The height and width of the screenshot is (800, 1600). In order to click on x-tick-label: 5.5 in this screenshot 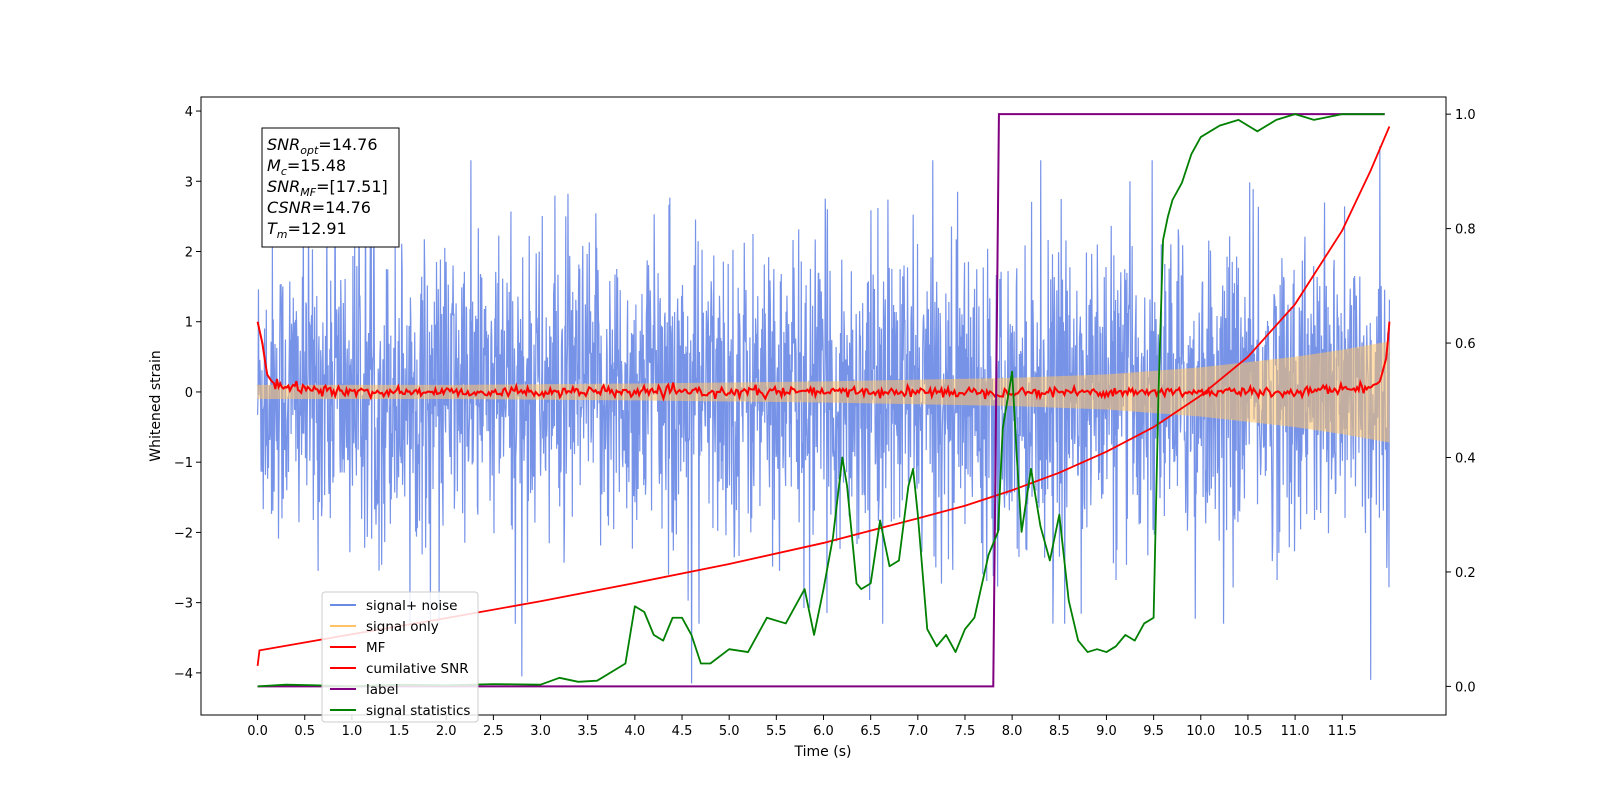, I will do `click(776, 731)`.